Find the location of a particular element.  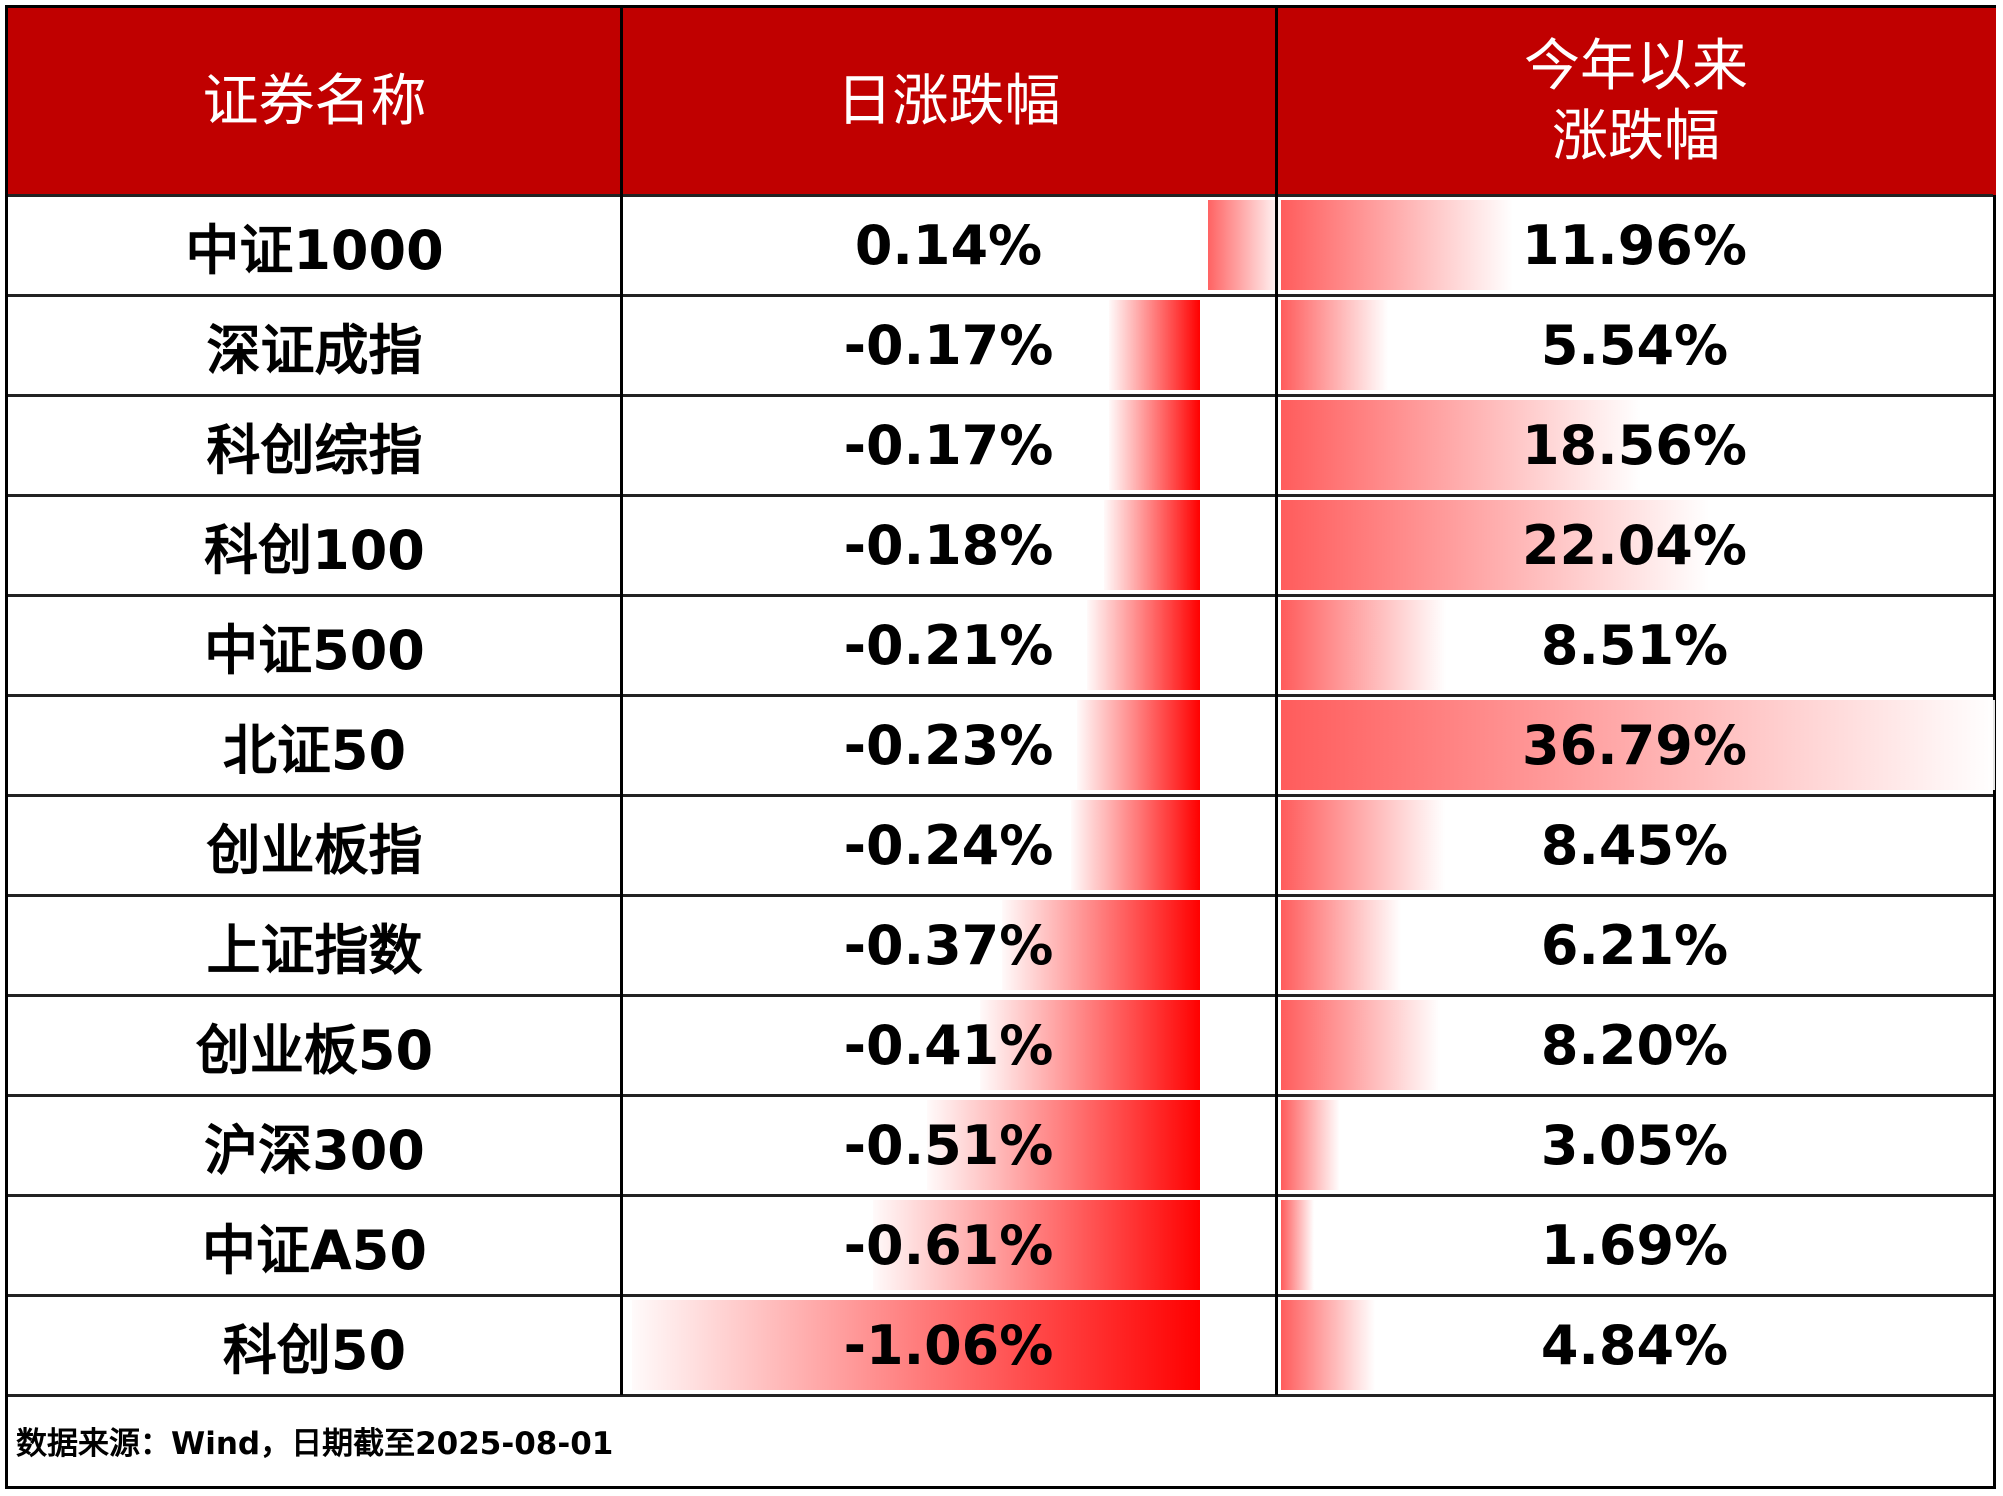

security-name: 创业板50 is located at coordinates (314, 1050).